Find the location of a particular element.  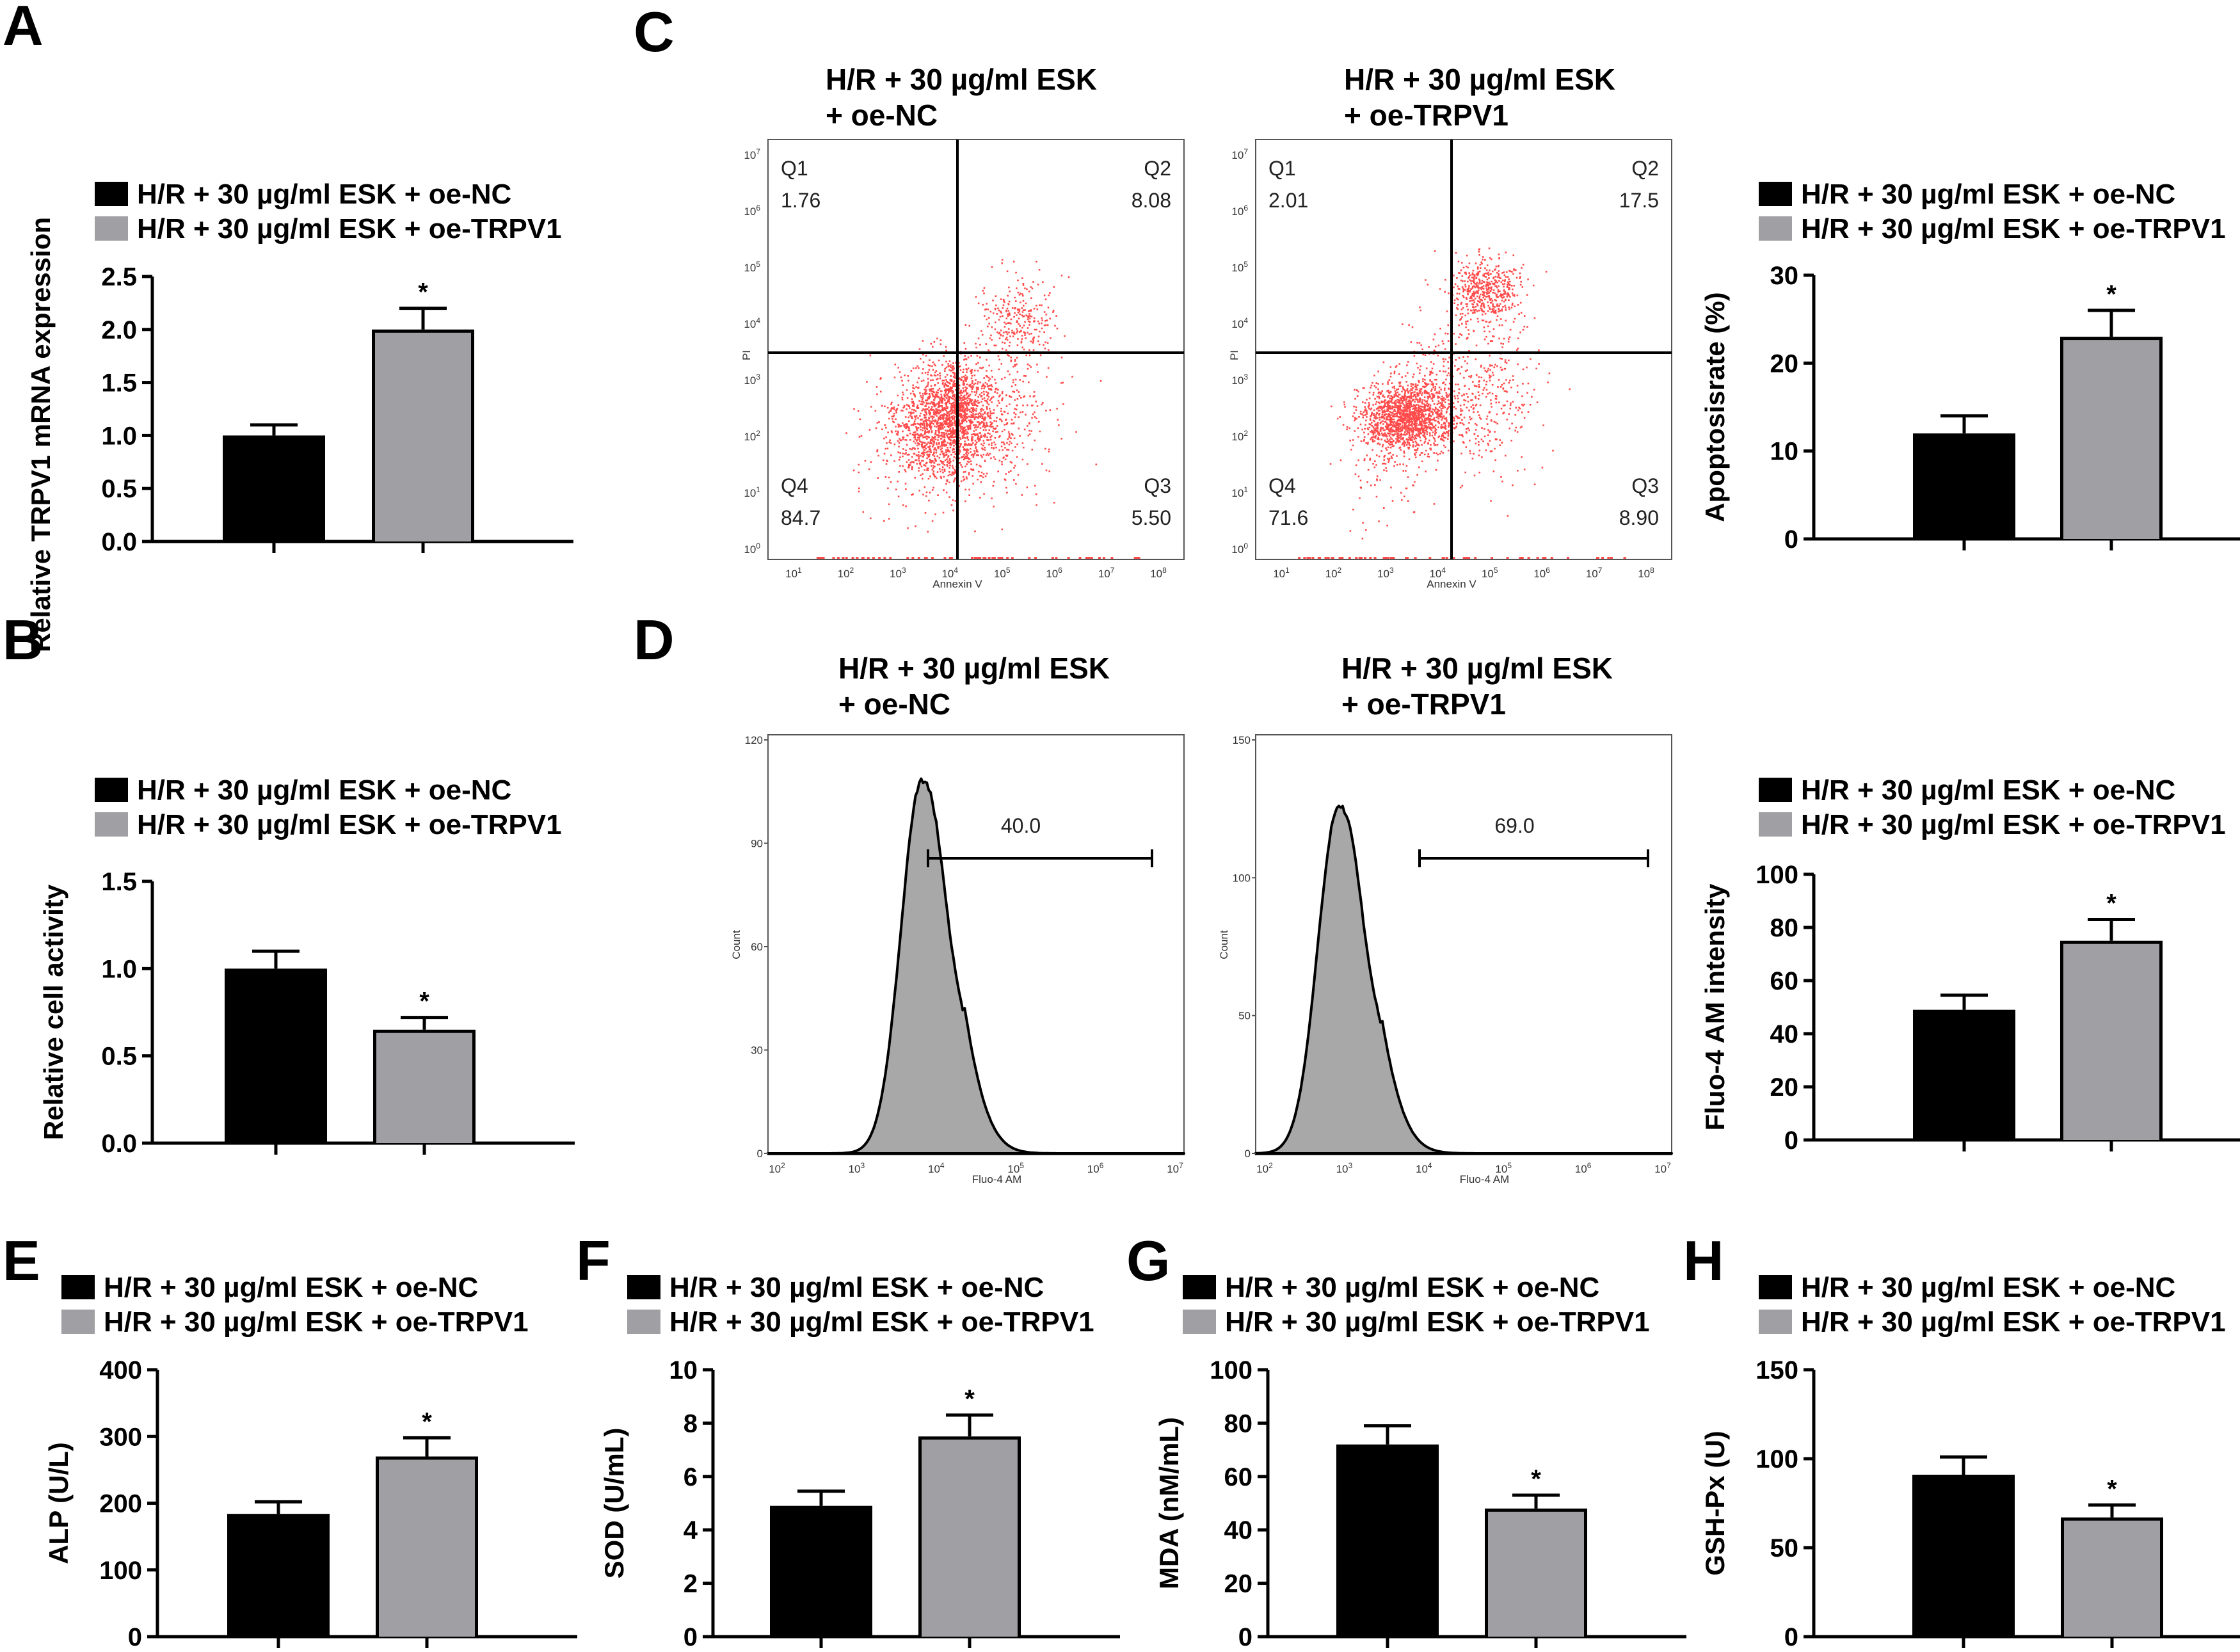

y-tick-label: 150 is located at coordinates (1777, 1370).